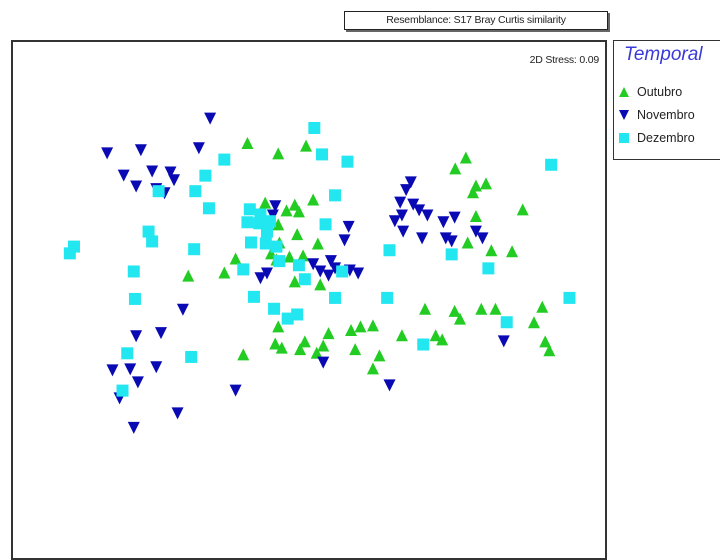 The image size is (720, 560). Describe the element at coordinates (660, 92) in the screenshot. I see `legend-label-outubro: Outubro` at that location.